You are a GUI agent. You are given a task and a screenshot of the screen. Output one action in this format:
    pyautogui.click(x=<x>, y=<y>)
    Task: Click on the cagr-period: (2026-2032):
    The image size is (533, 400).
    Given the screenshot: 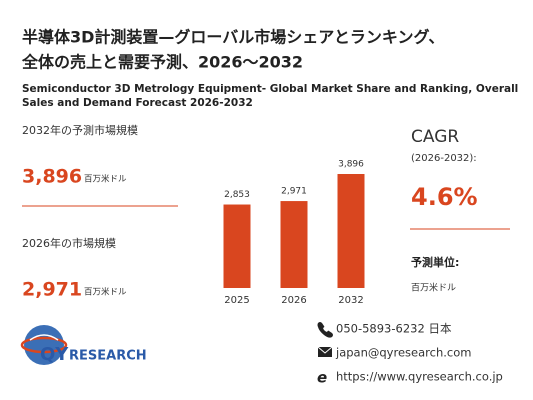 What is the action you would take?
    pyautogui.click(x=444, y=158)
    